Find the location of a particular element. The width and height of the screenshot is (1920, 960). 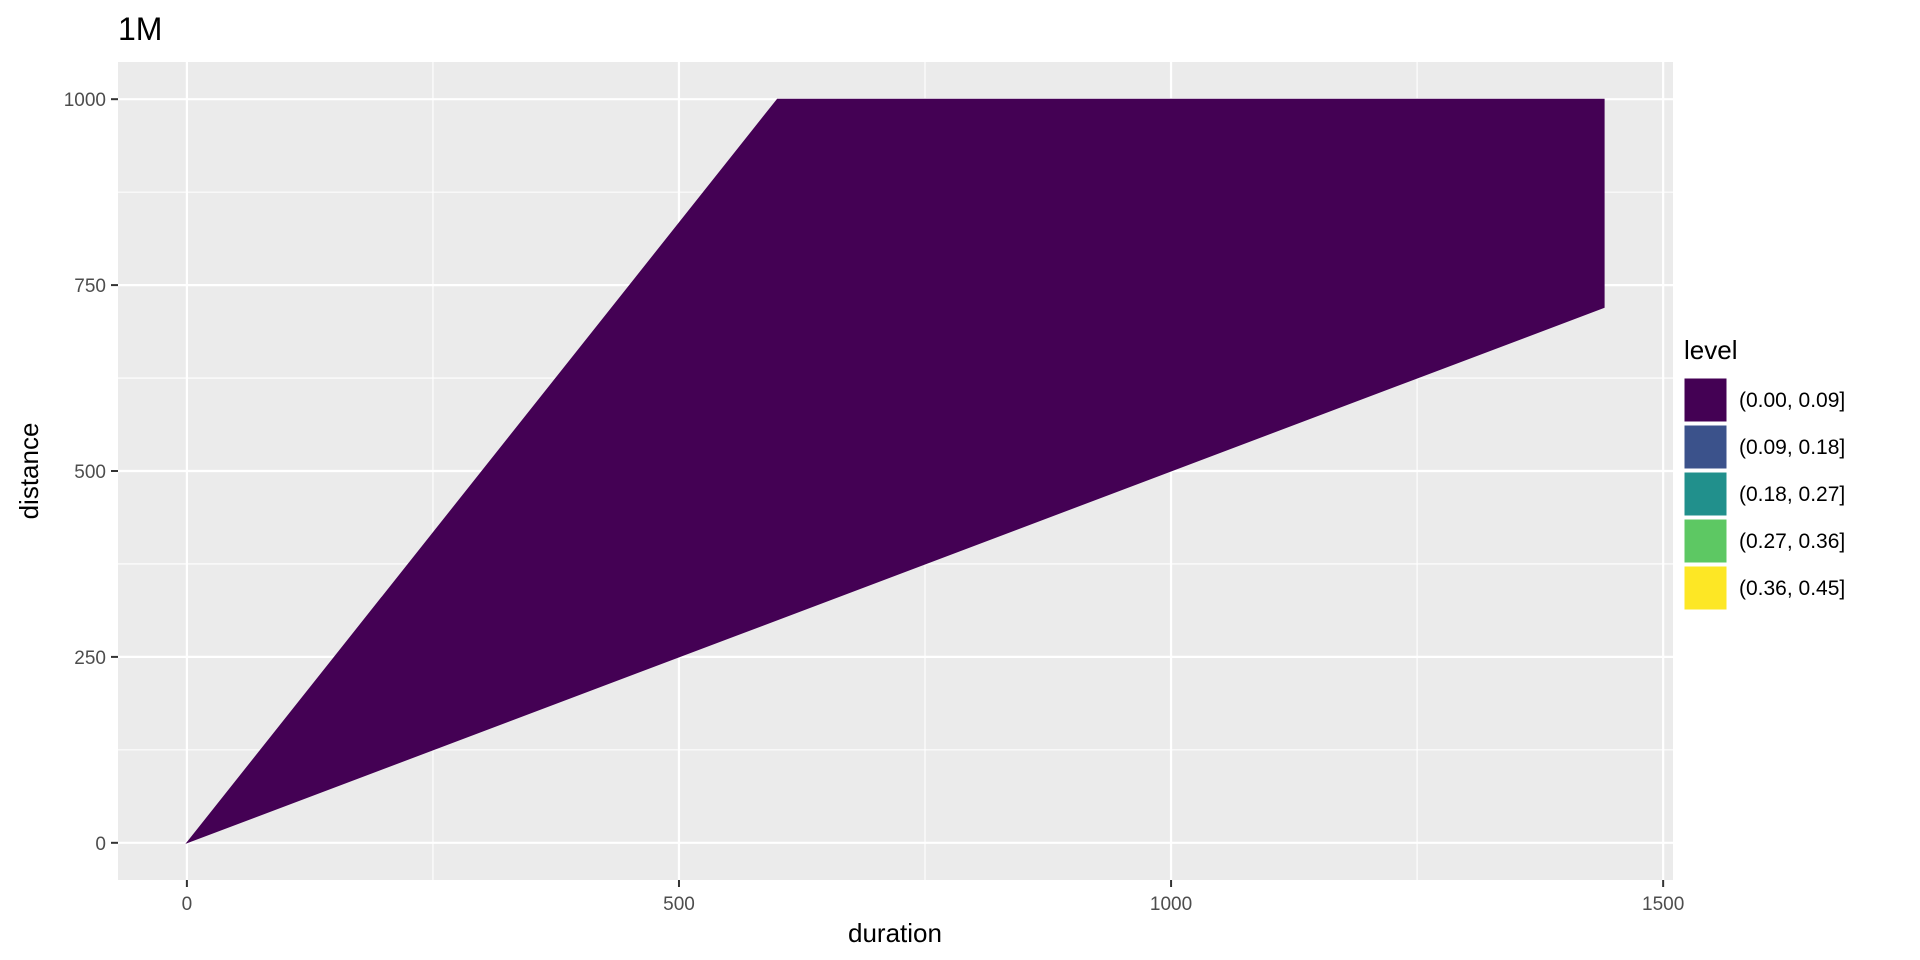

y-tick-label: 750 is located at coordinates (90, 286).